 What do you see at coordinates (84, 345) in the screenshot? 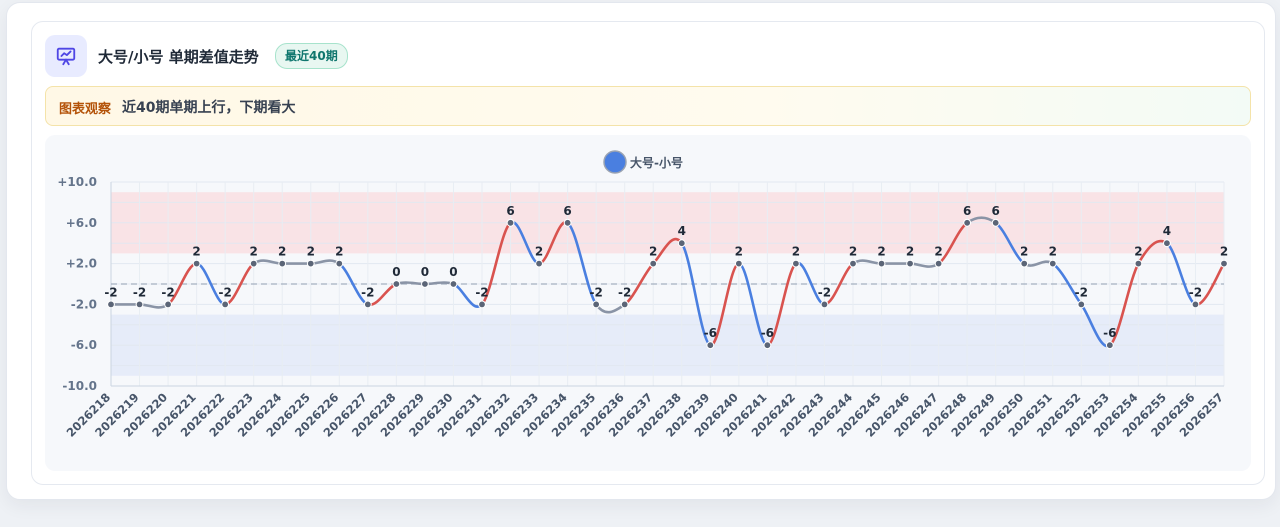
I see `y-tick-label: -6.0` at bounding box center [84, 345].